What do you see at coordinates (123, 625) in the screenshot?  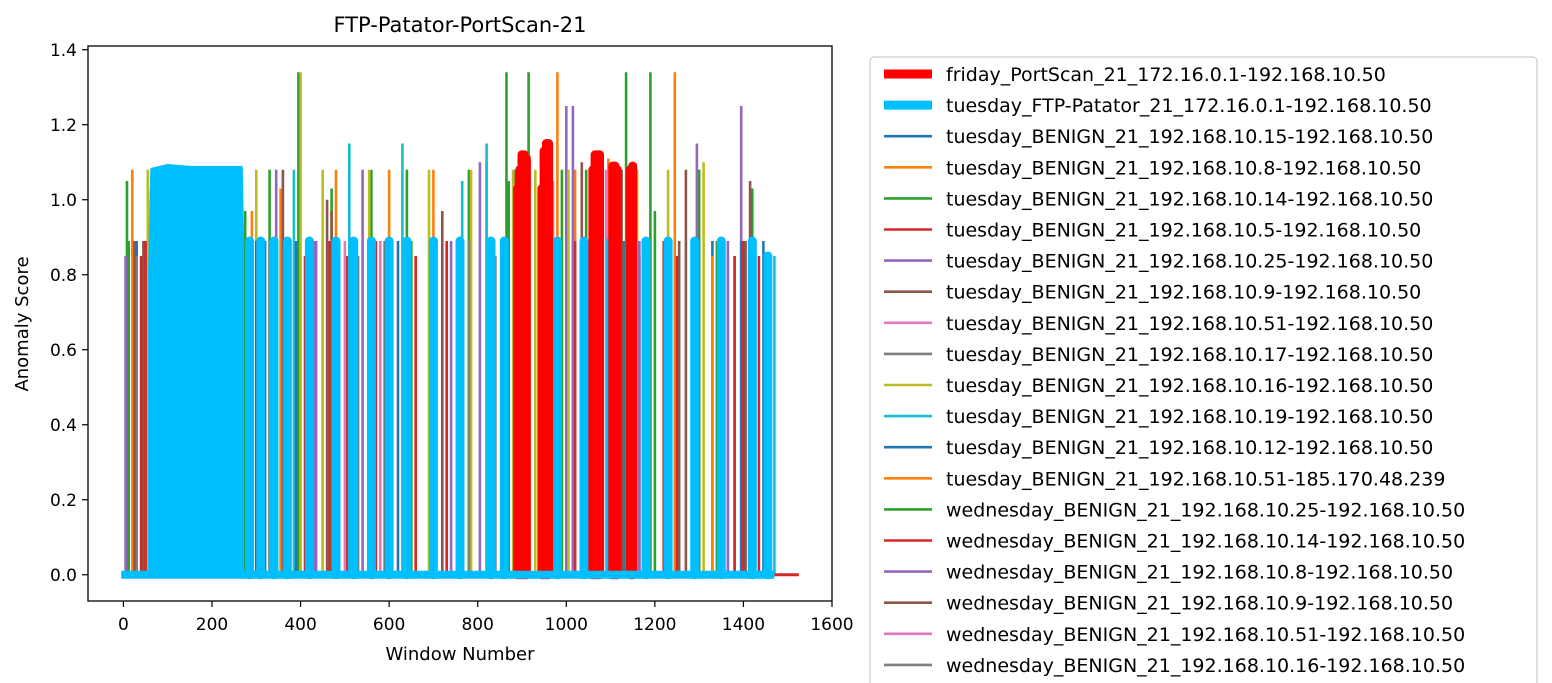 I see `x-tick-label: 0` at bounding box center [123, 625].